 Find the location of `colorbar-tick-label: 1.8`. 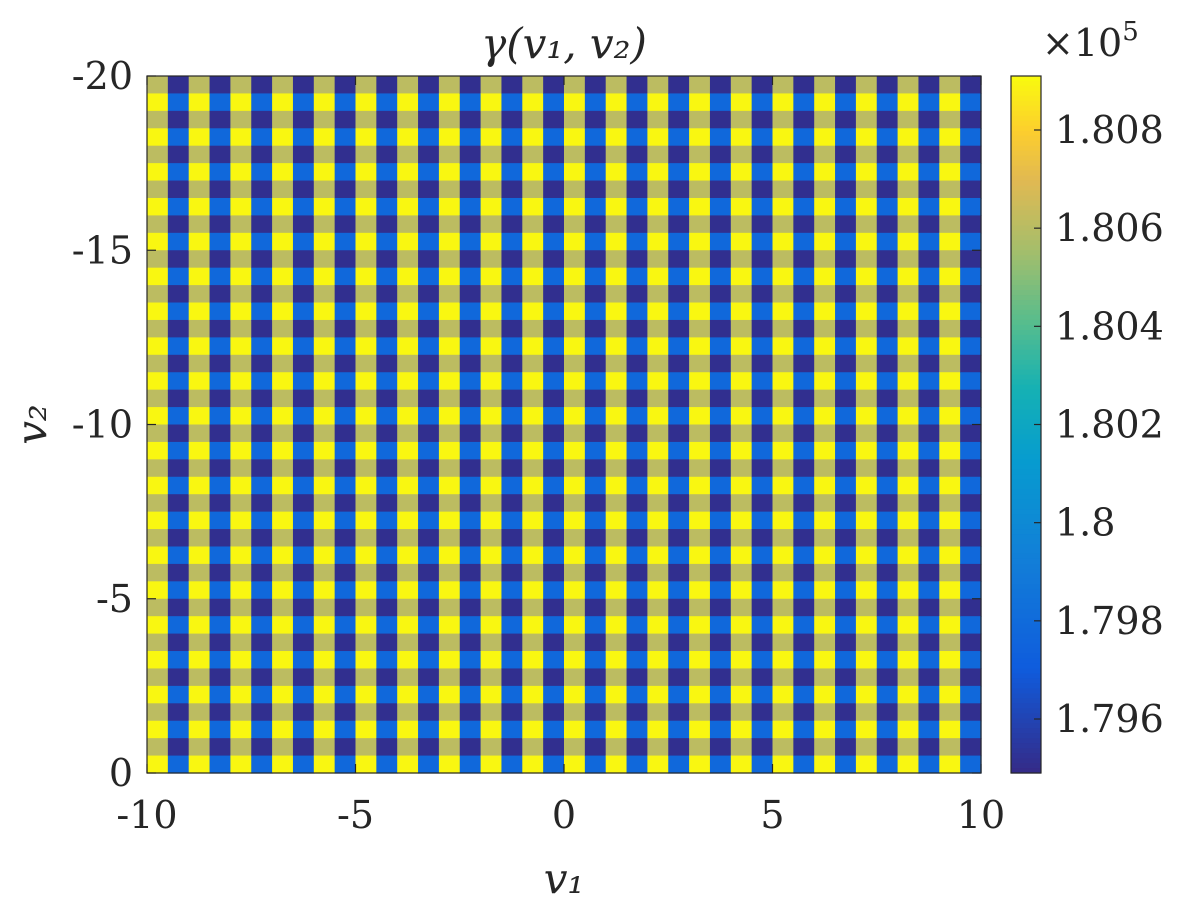

colorbar-tick-label: 1.8 is located at coordinates (1085, 523).